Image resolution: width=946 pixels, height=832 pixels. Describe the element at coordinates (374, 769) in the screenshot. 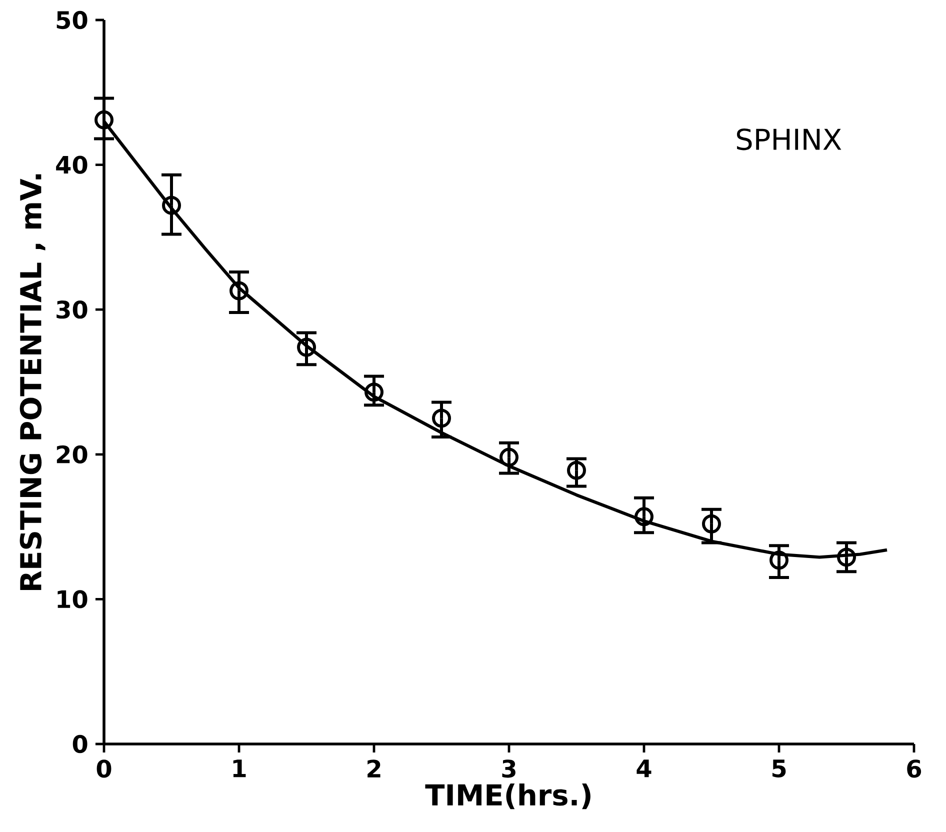

I see `x-tick-label: 2` at that location.